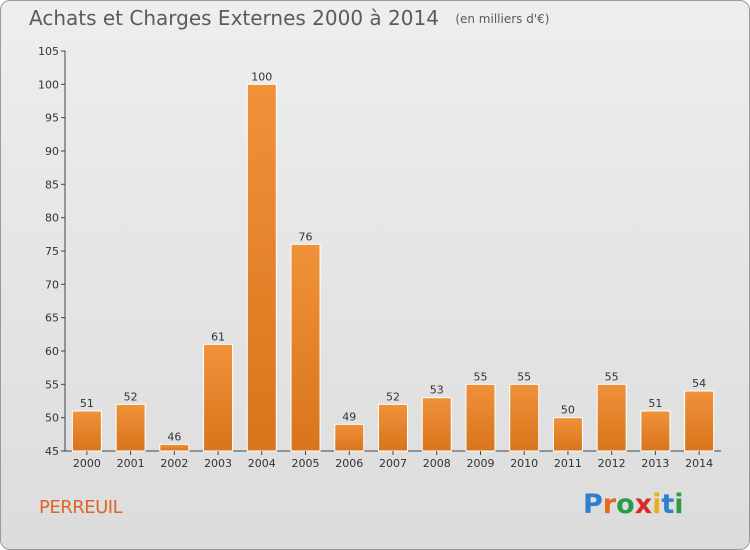 Image resolution: width=750 pixels, height=550 pixels. What do you see at coordinates (52, 151) in the screenshot?
I see `y-tick-label: 90` at bounding box center [52, 151].